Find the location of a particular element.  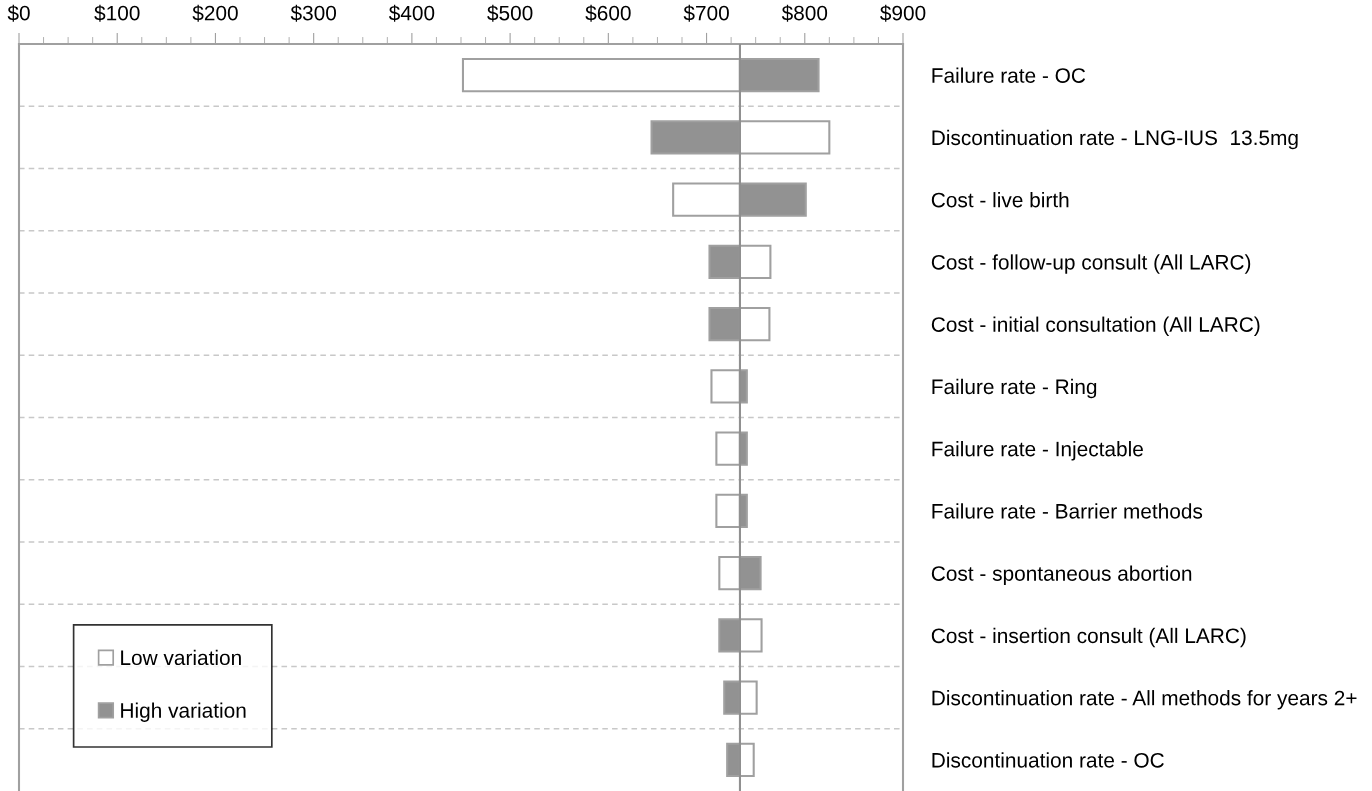

x-tick-label: $700 is located at coordinates (706, 13).